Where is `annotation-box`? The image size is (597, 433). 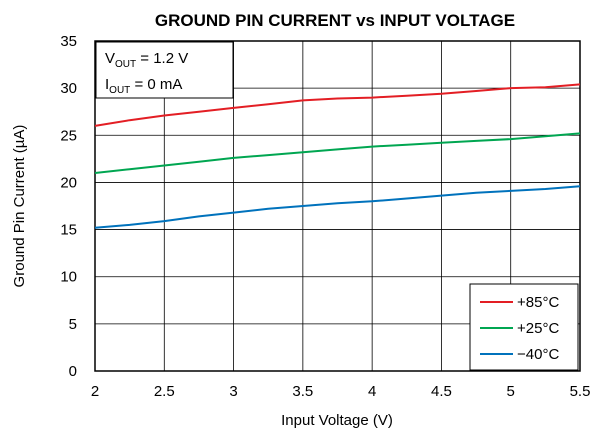 annotation-box is located at coordinates (164, 70).